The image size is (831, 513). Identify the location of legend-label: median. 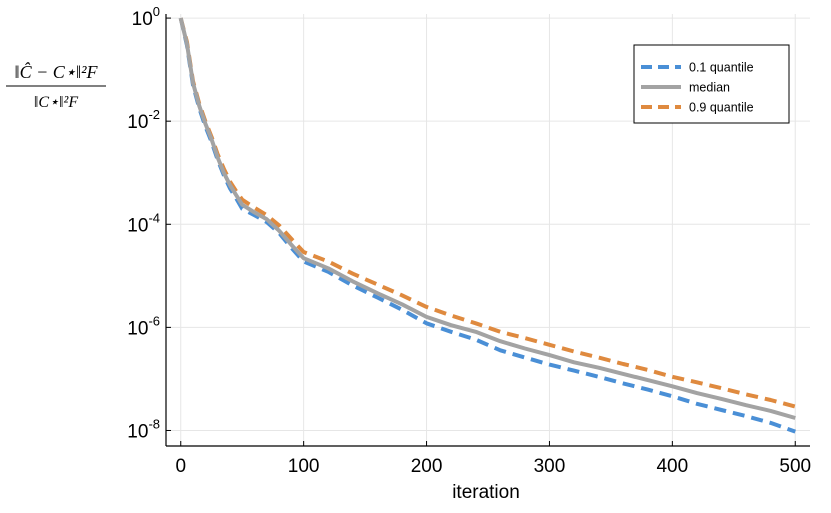
(709, 88).